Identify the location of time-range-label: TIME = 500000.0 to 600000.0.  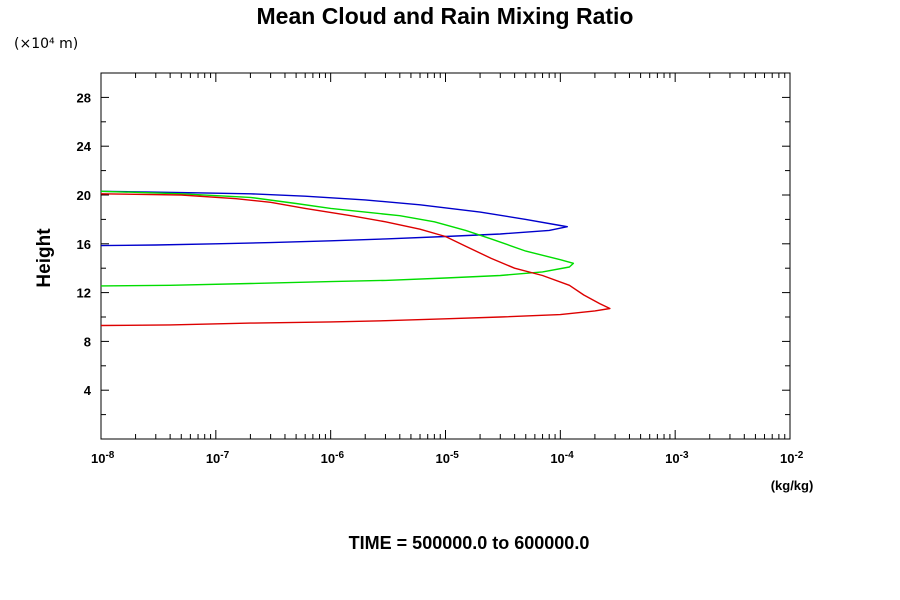
(469, 543).